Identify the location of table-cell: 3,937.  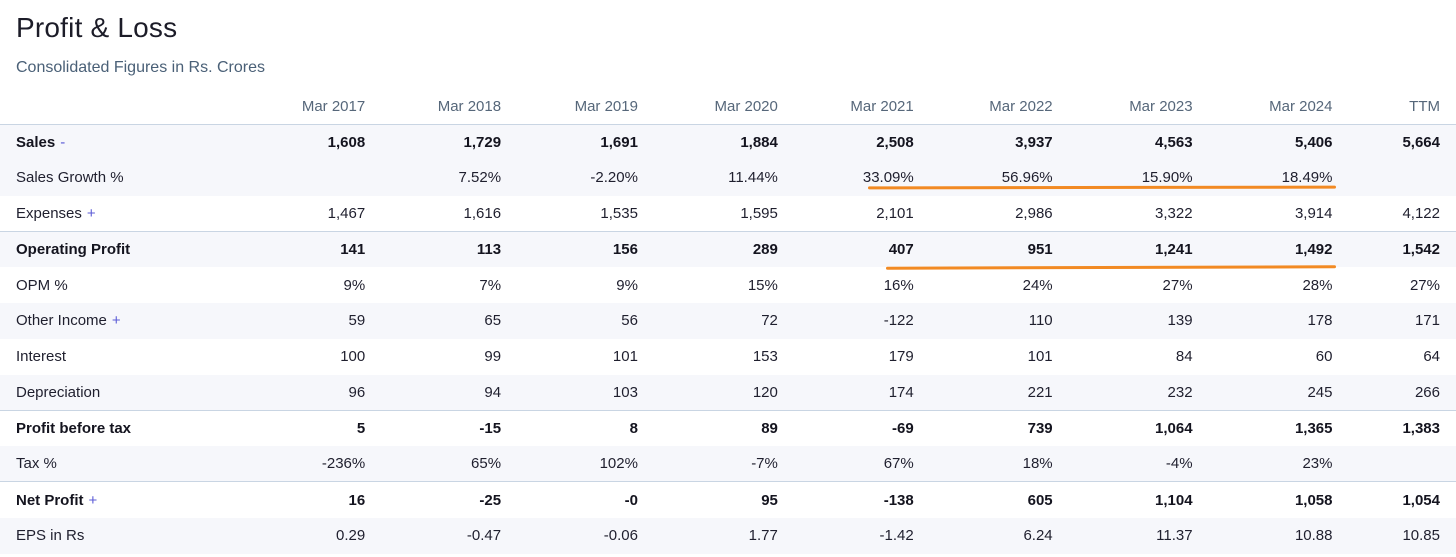
(999, 142).